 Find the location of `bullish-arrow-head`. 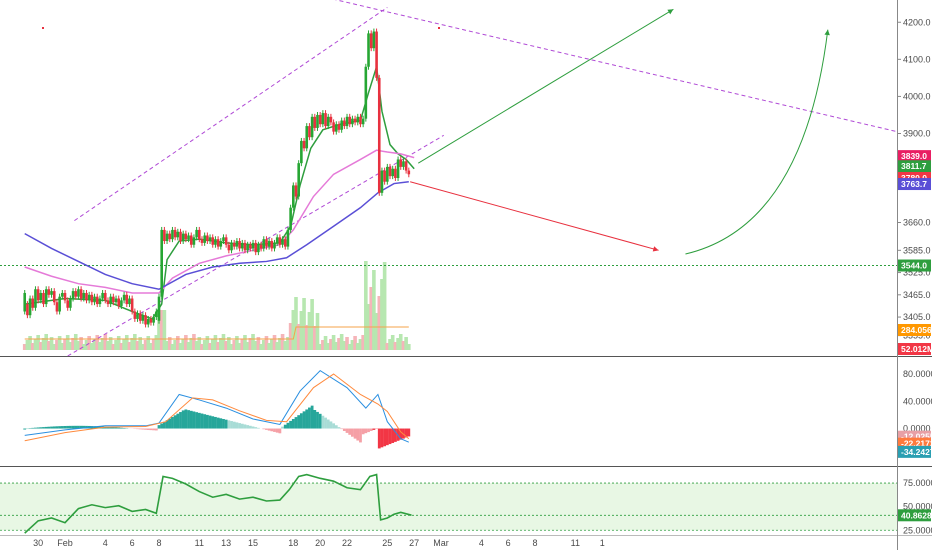

bullish-arrow-head is located at coordinates (670, 12).